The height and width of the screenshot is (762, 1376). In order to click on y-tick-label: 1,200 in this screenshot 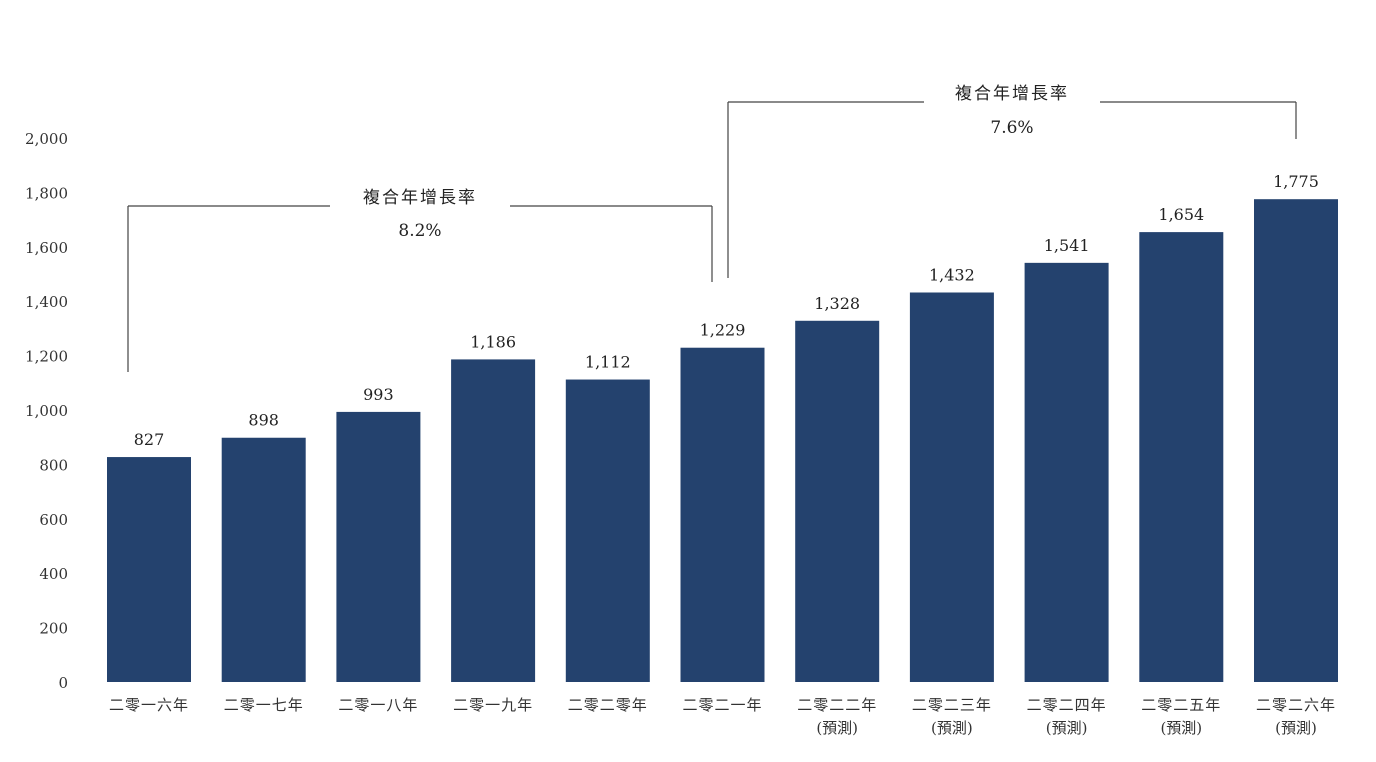, I will do `click(46, 357)`.